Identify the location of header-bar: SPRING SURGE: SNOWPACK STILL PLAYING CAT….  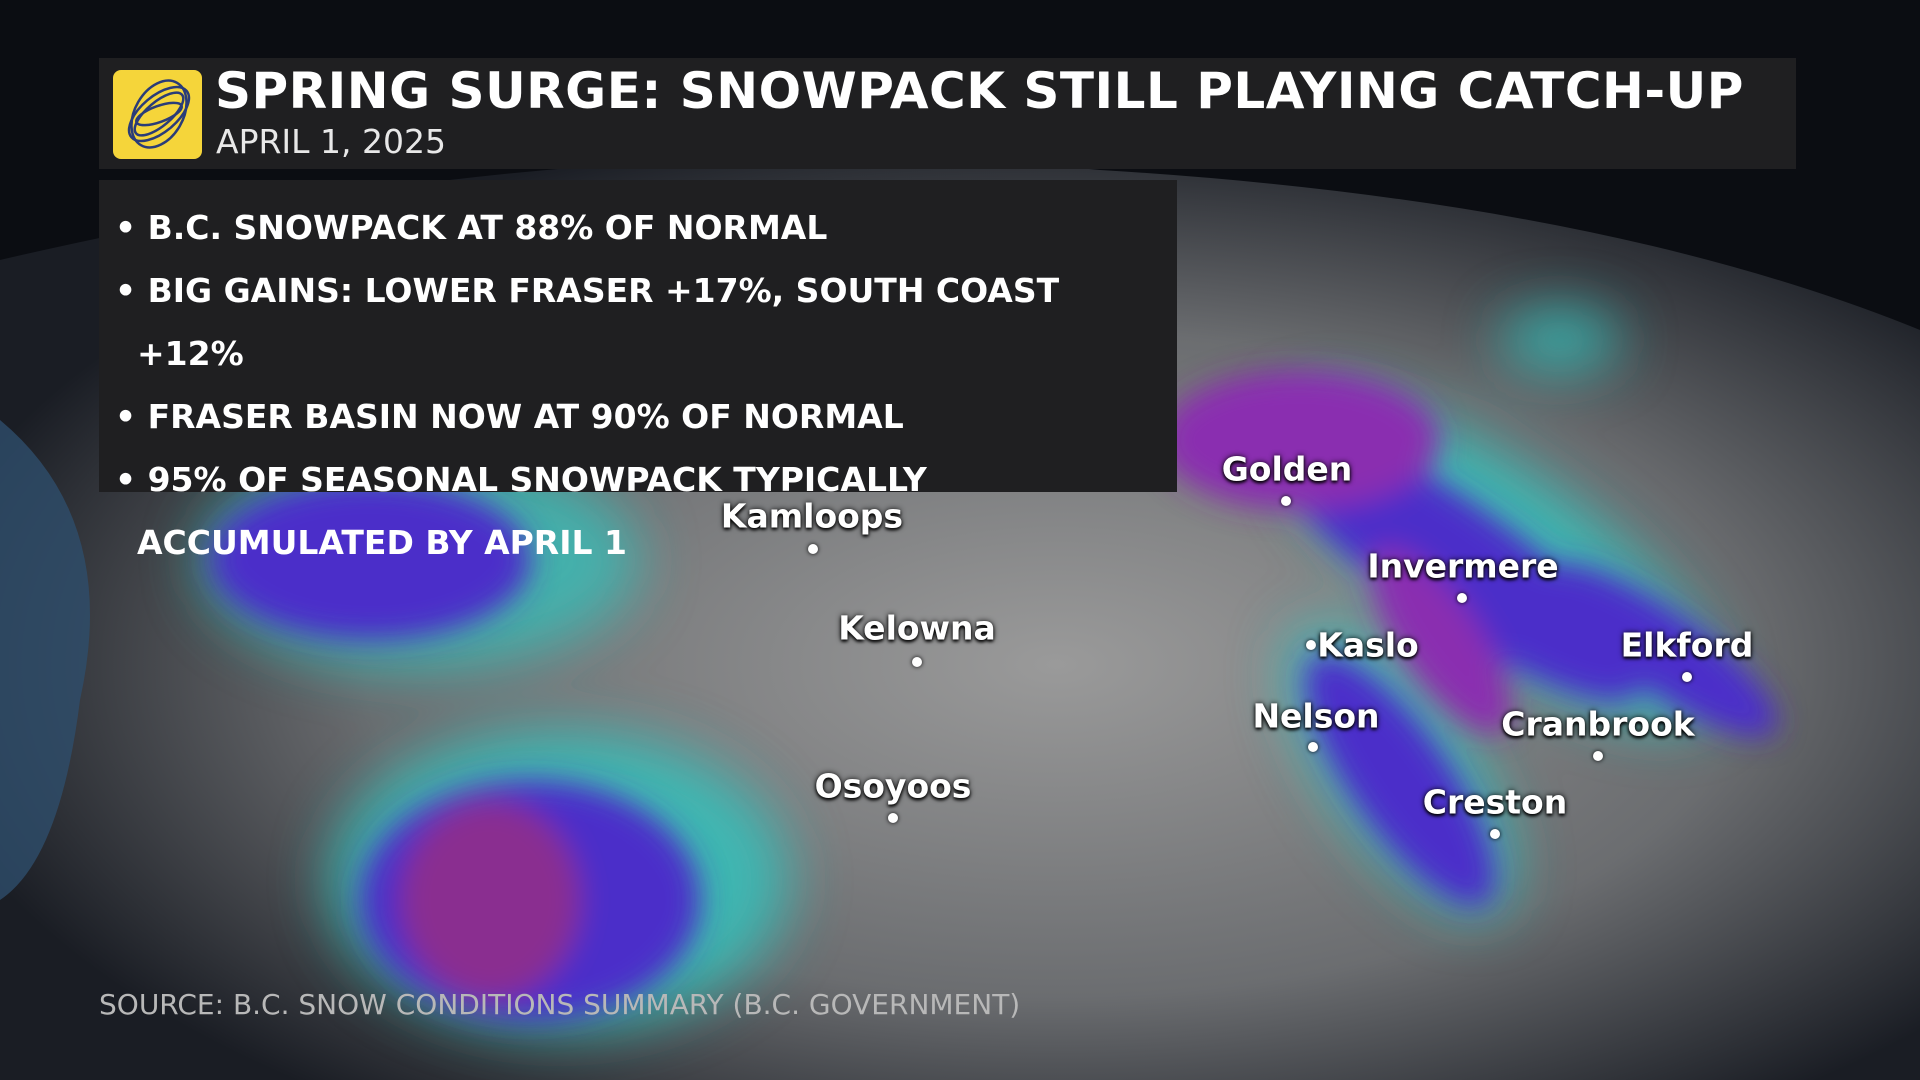
(947, 113).